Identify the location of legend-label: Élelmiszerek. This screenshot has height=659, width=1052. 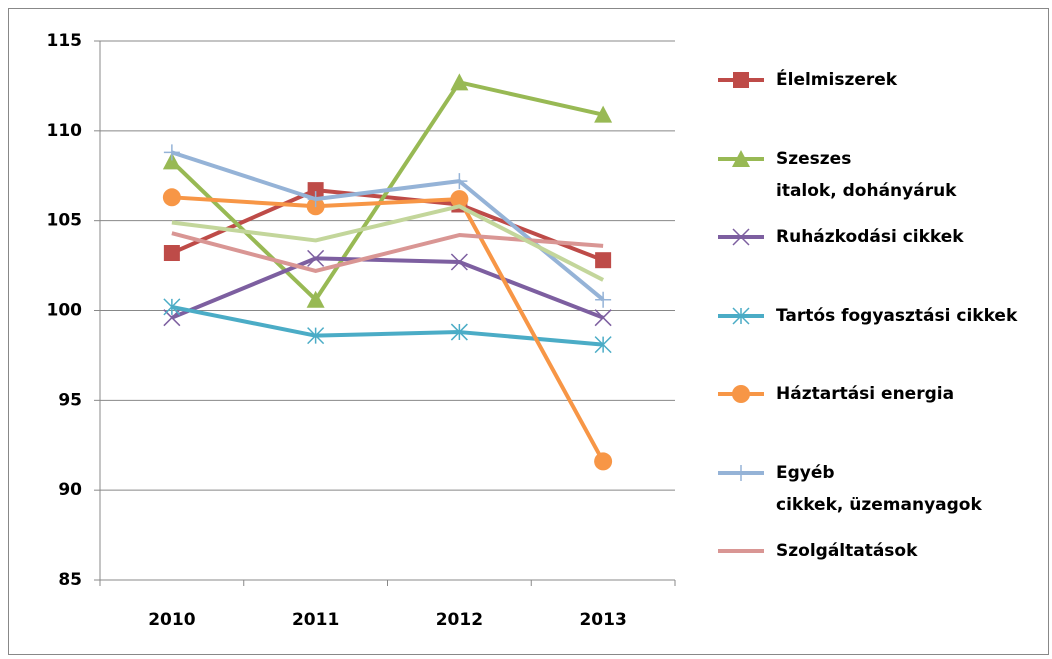
(837, 80).